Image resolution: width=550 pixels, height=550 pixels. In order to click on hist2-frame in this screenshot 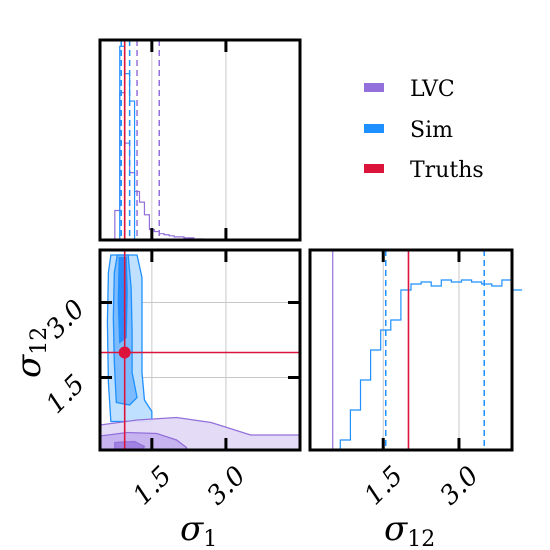, I will do `click(411, 350)`.